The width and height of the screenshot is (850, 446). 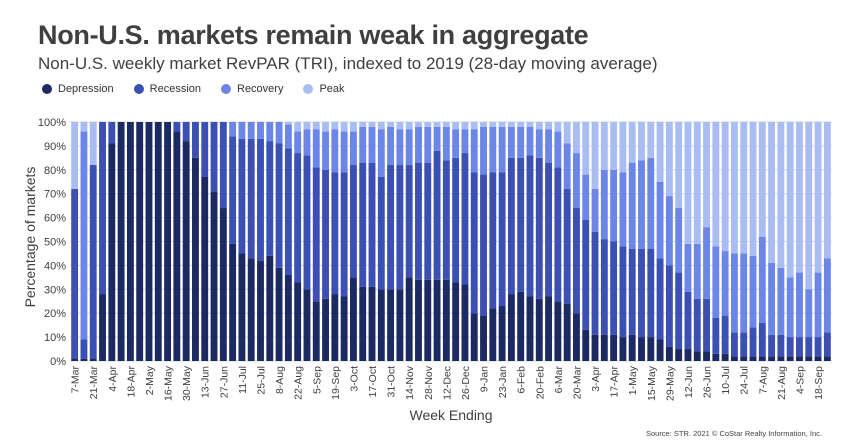 I want to click on legend: Depression Recession Recovery Peak, so click(x=193, y=89).